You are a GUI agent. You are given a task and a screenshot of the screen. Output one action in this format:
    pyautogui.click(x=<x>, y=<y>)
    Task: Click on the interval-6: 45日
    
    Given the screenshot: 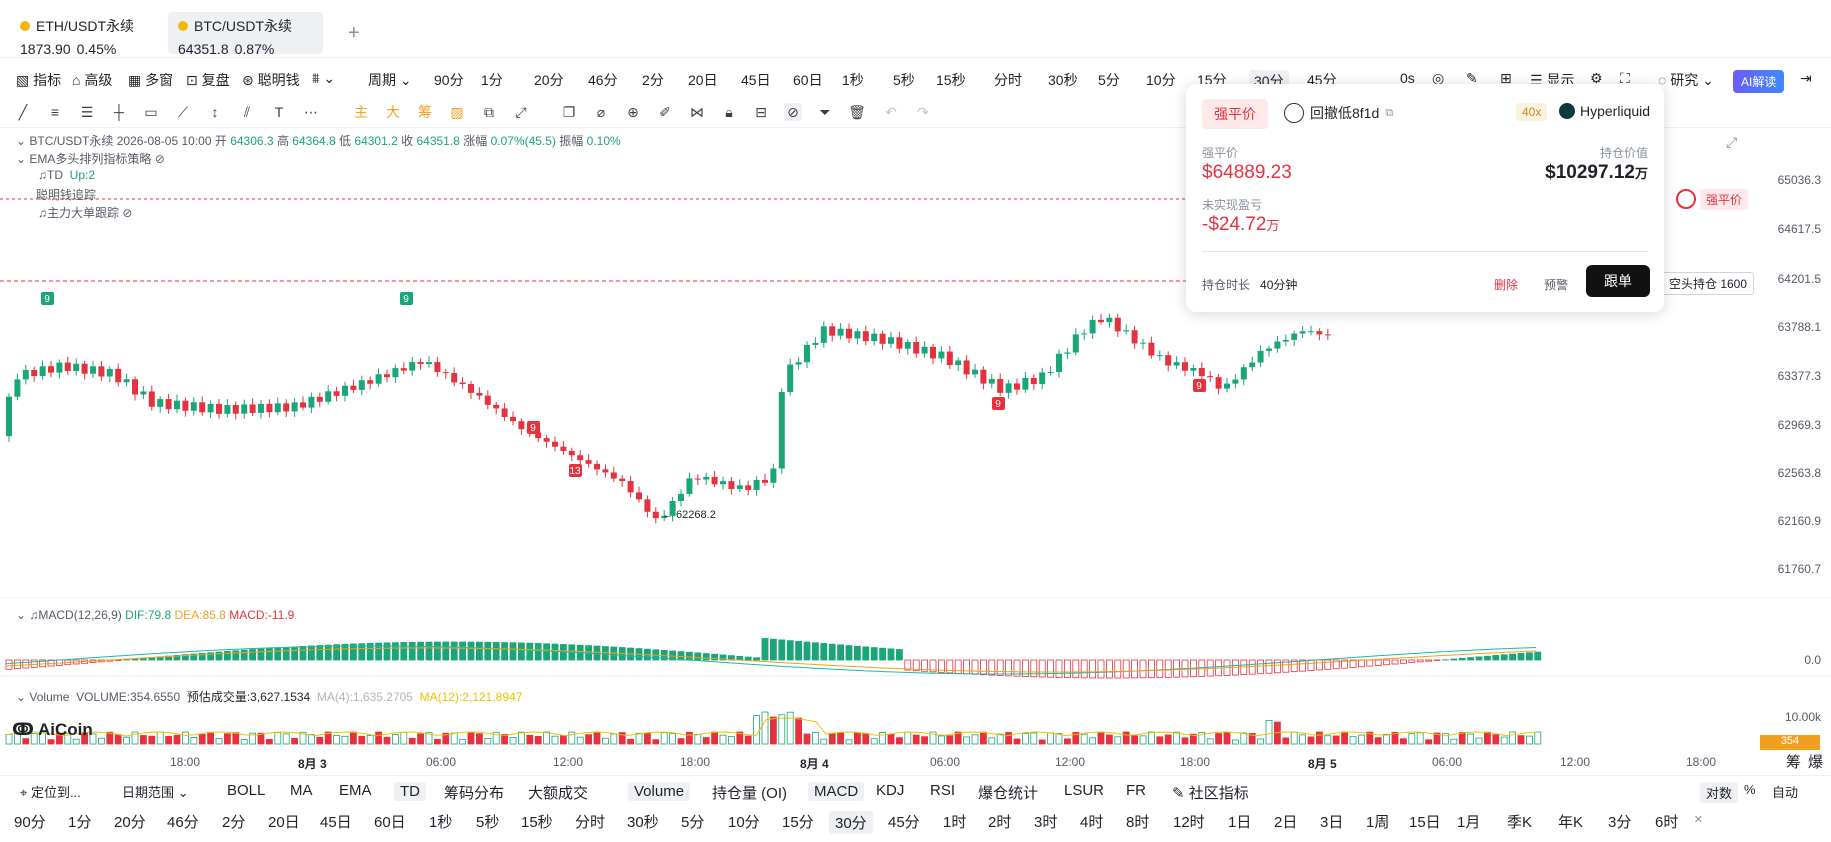 What is the action you would take?
    pyautogui.click(x=756, y=80)
    